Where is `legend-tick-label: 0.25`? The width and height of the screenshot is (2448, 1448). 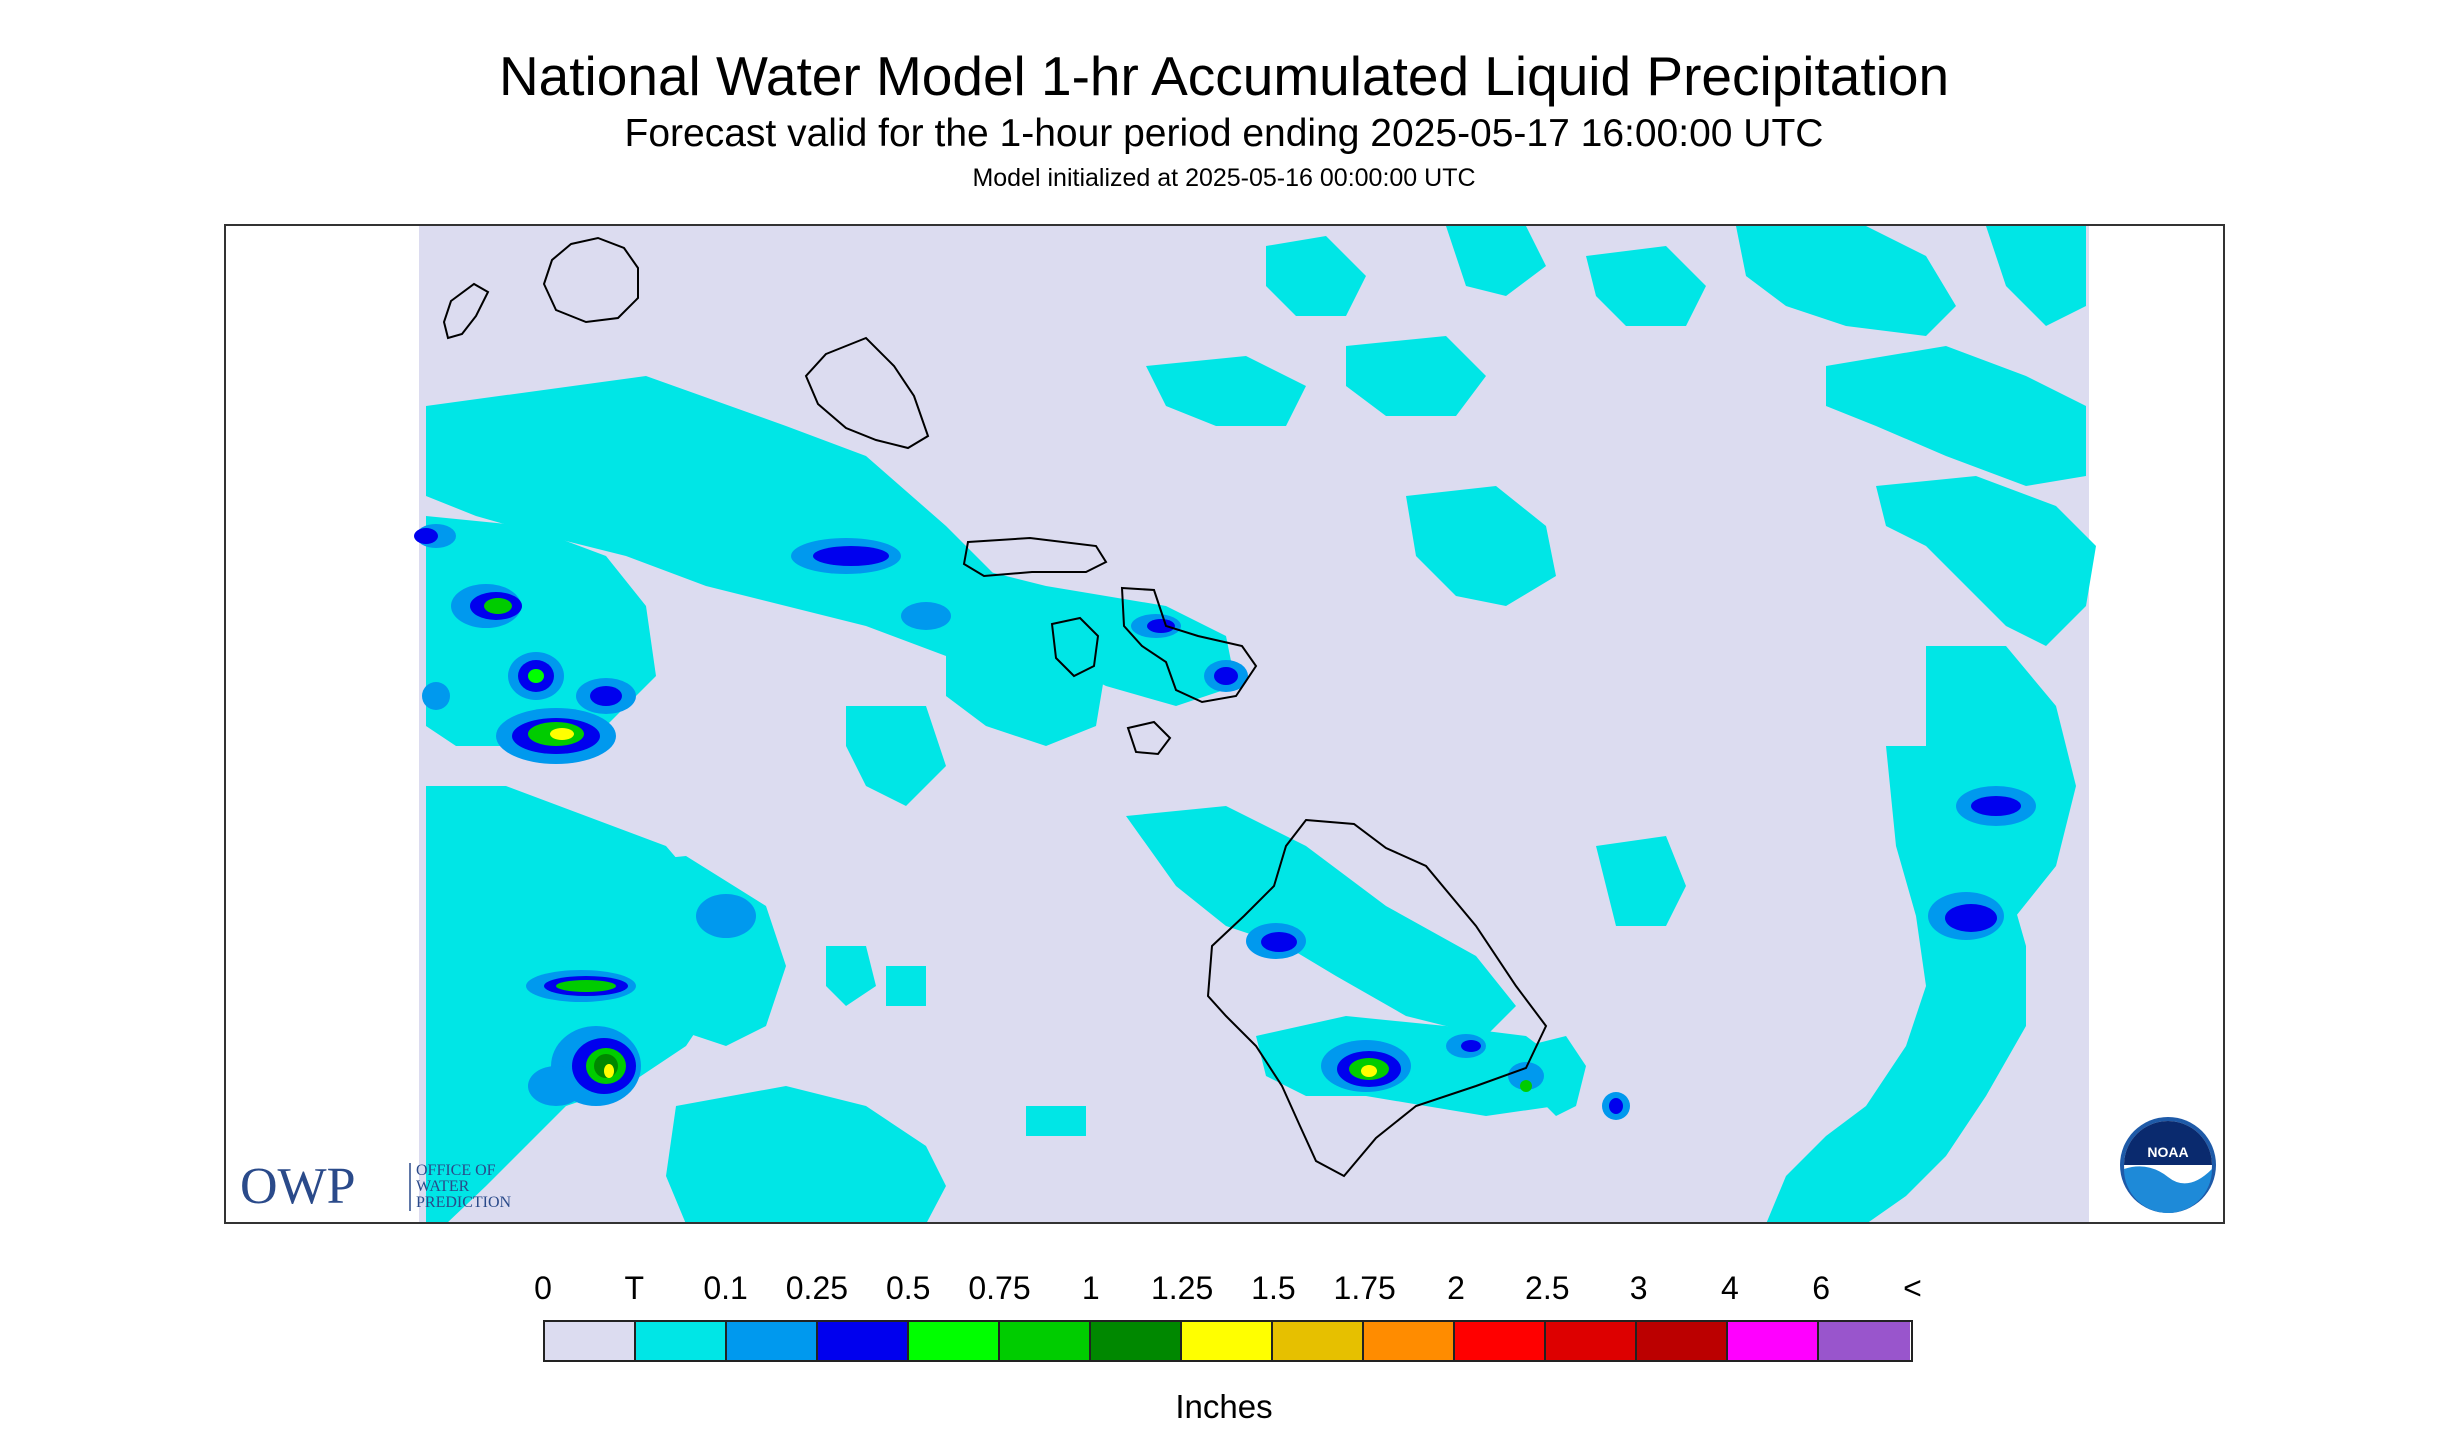 legend-tick-label: 0.25 is located at coordinates (817, 1288).